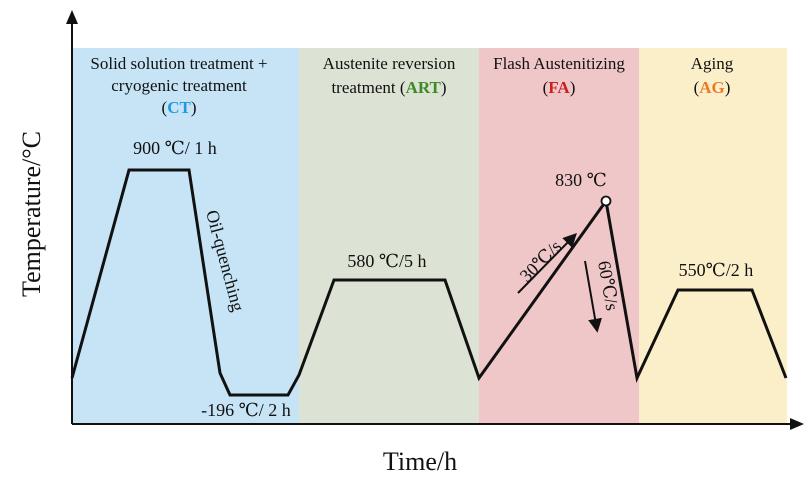 The height and width of the screenshot is (492, 810). Describe the element at coordinates (713, 236) in the screenshot. I see `stage-ag-background` at that location.